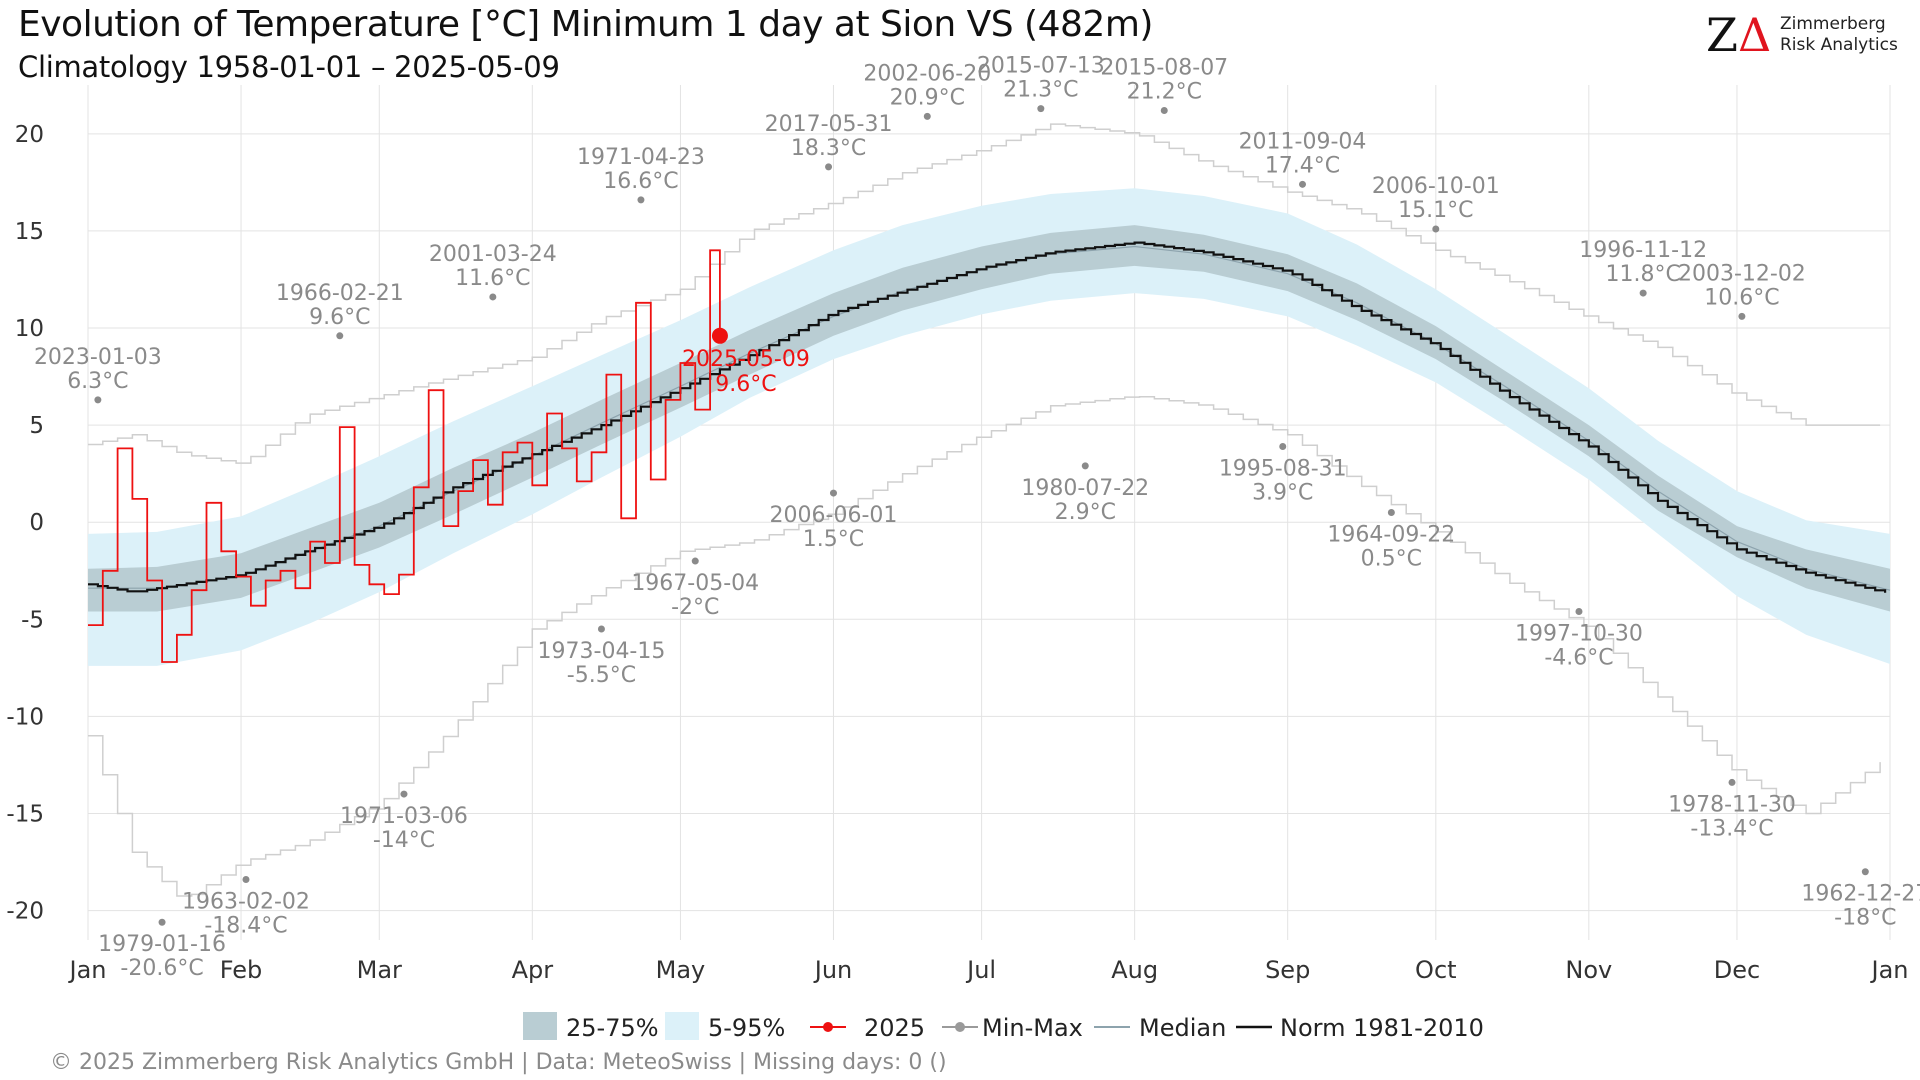 Image resolution: width=1920 pixels, height=1080 pixels. What do you see at coordinates (1741, 297) in the screenshot?
I see `max-record-value-label: 10.6°C` at bounding box center [1741, 297].